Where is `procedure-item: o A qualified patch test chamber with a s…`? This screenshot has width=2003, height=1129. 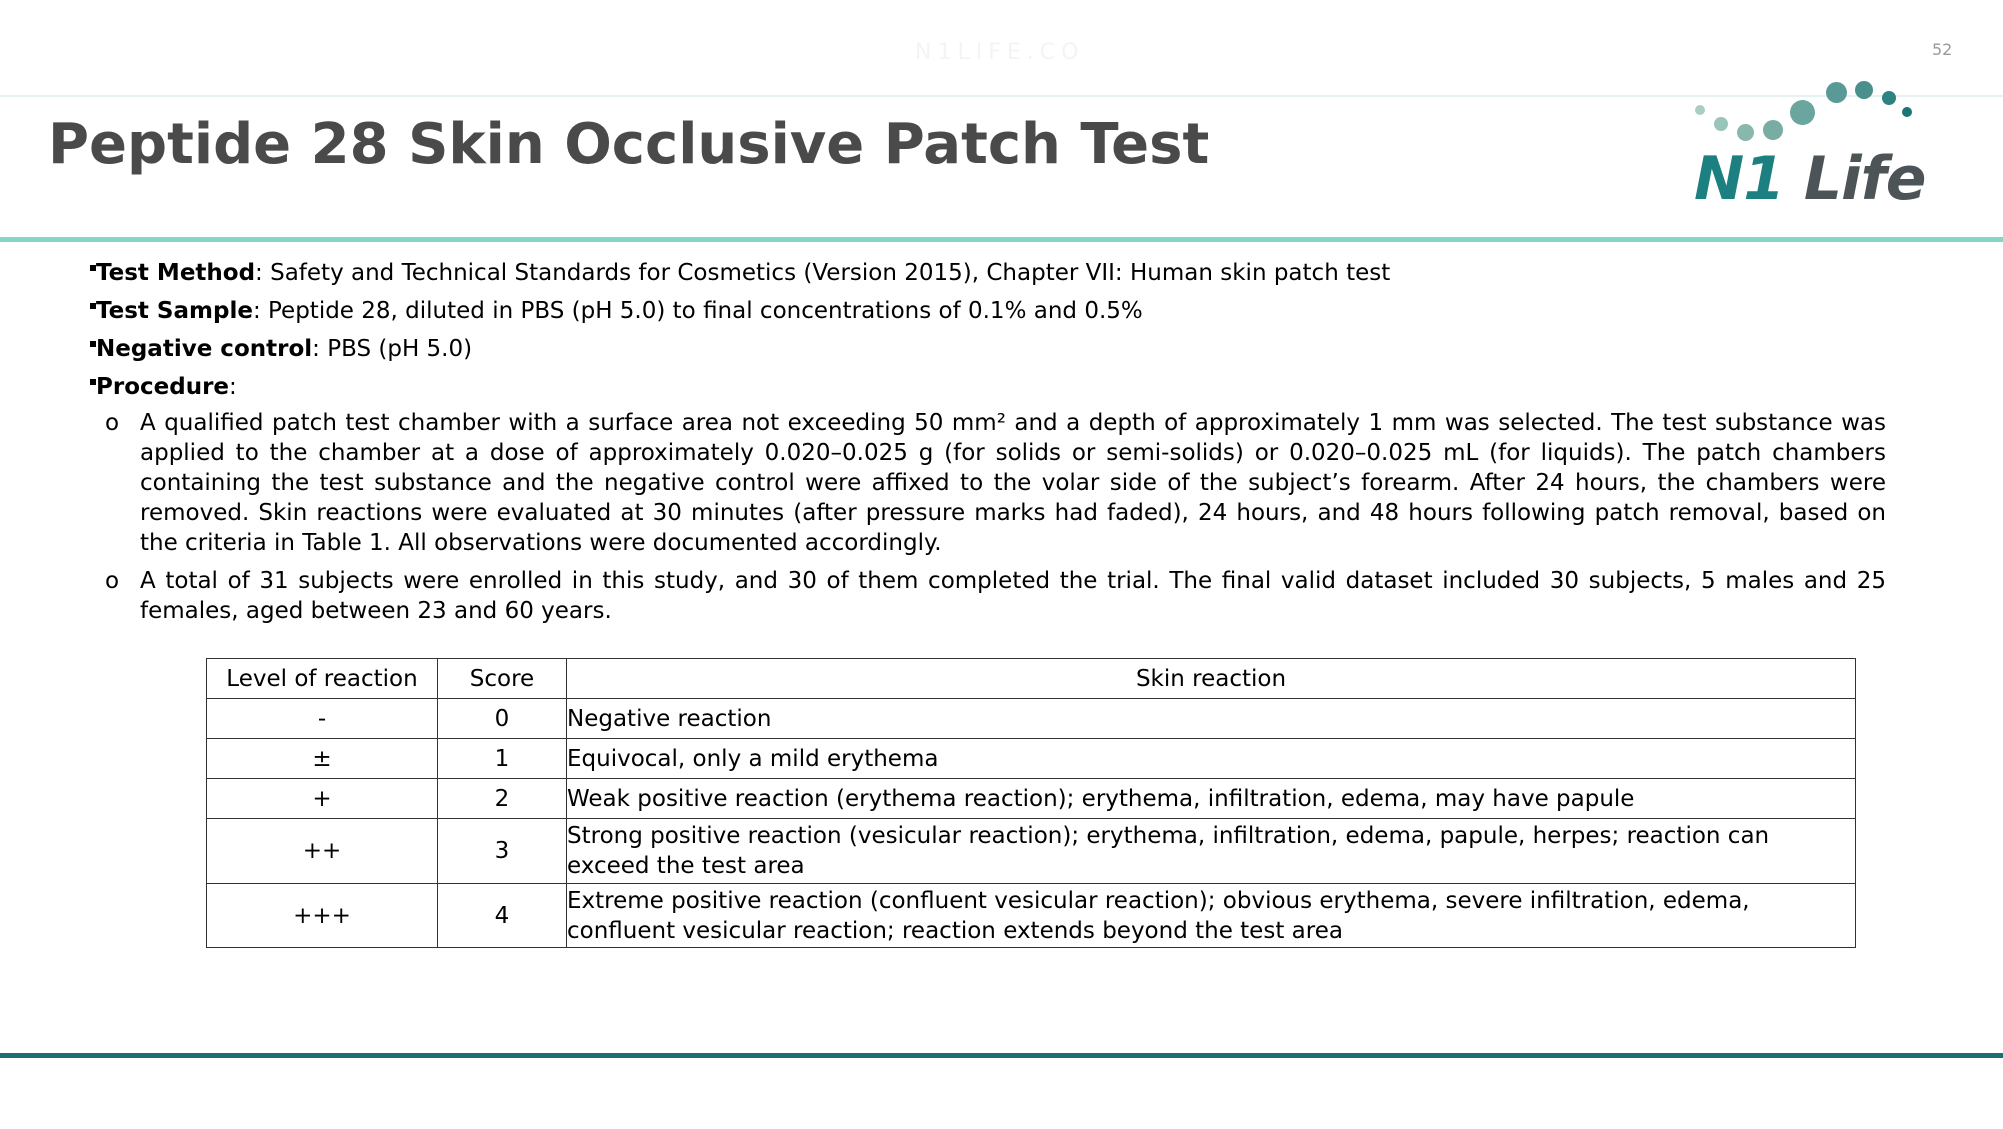
procedure-item: o A qualified patch test chamber with a s… is located at coordinates (988, 483).